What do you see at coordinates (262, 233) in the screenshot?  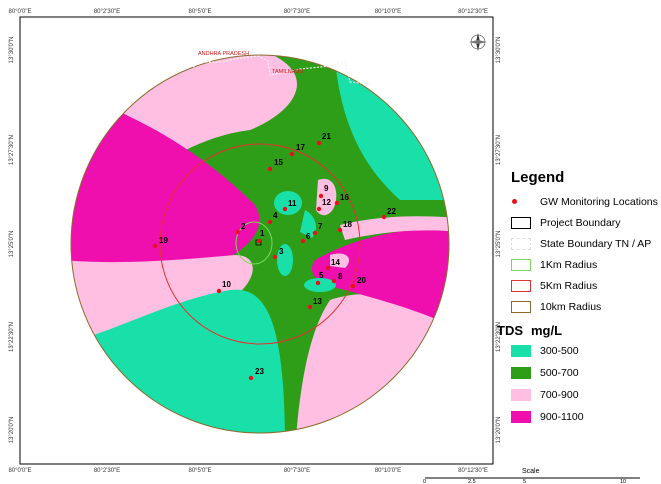 I see `monitoring-point-label-1: 1` at bounding box center [262, 233].